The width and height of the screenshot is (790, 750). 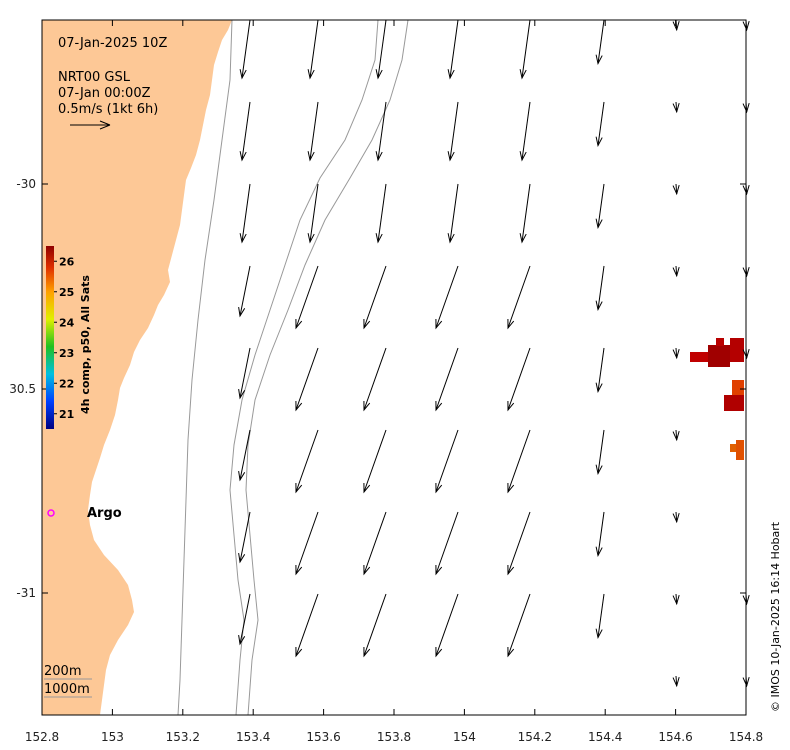 I want to click on x-tick-label: 153.8, so click(x=394, y=737).